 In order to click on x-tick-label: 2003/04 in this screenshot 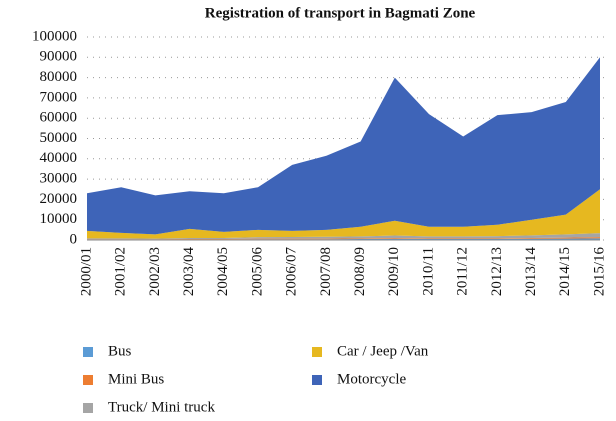, I will do `click(189, 272)`.